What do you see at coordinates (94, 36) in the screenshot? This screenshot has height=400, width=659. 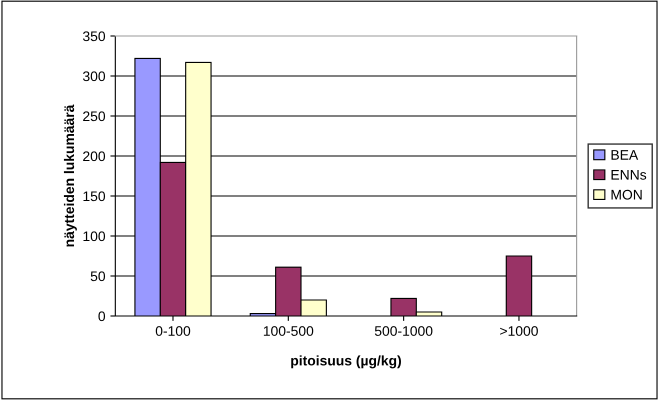 I see `y-tick-label: 350` at bounding box center [94, 36].